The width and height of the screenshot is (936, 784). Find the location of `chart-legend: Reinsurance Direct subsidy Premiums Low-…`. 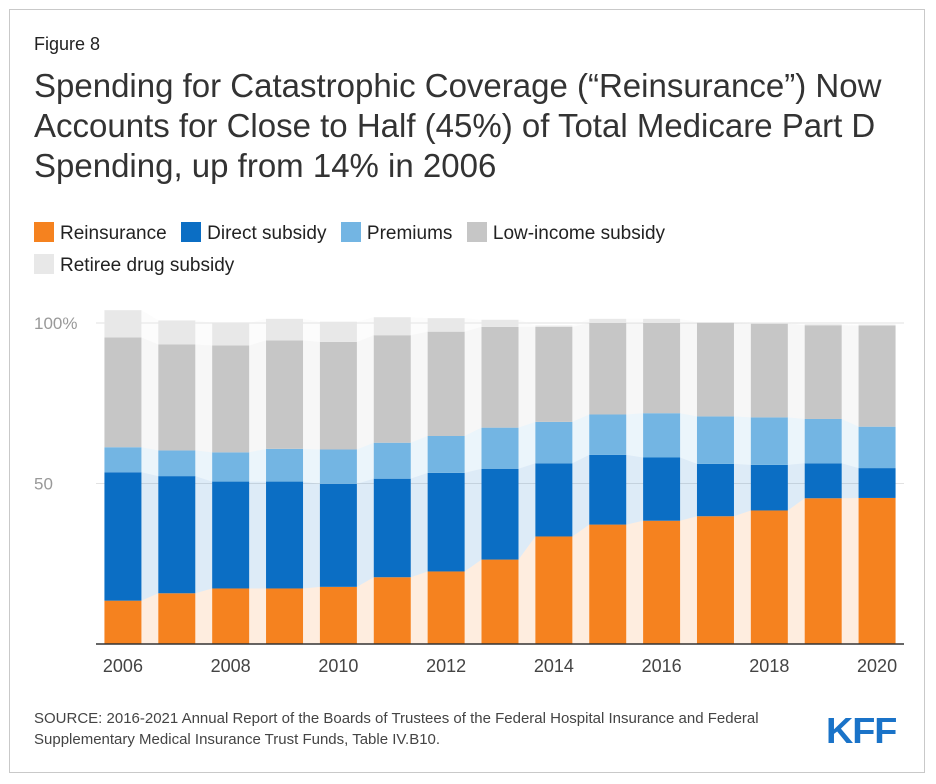

chart-legend: Reinsurance Direct subsidy Premiums Low-… is located at coordinates (414, 254).